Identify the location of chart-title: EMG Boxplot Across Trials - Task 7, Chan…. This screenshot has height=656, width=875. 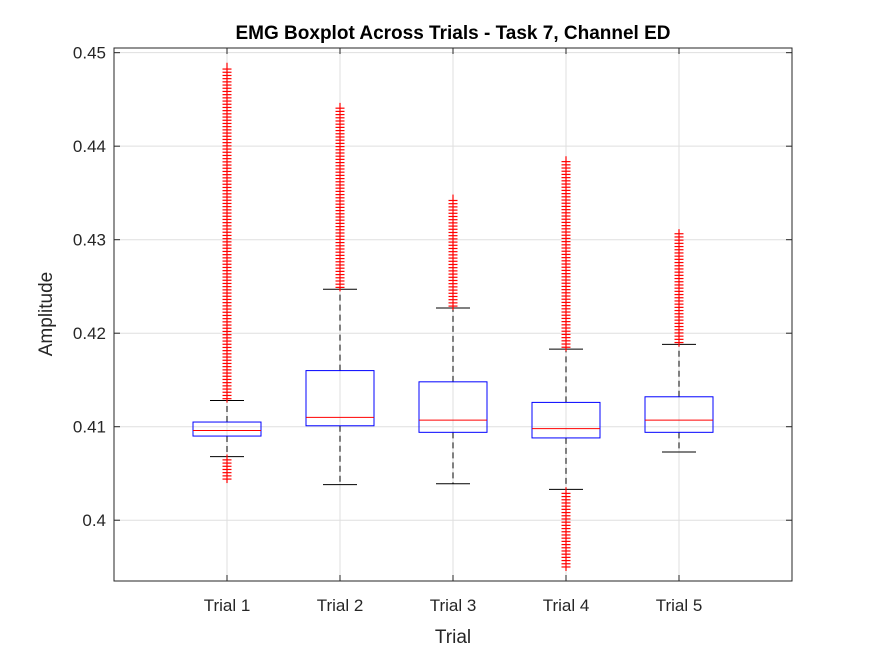
(453, 33).